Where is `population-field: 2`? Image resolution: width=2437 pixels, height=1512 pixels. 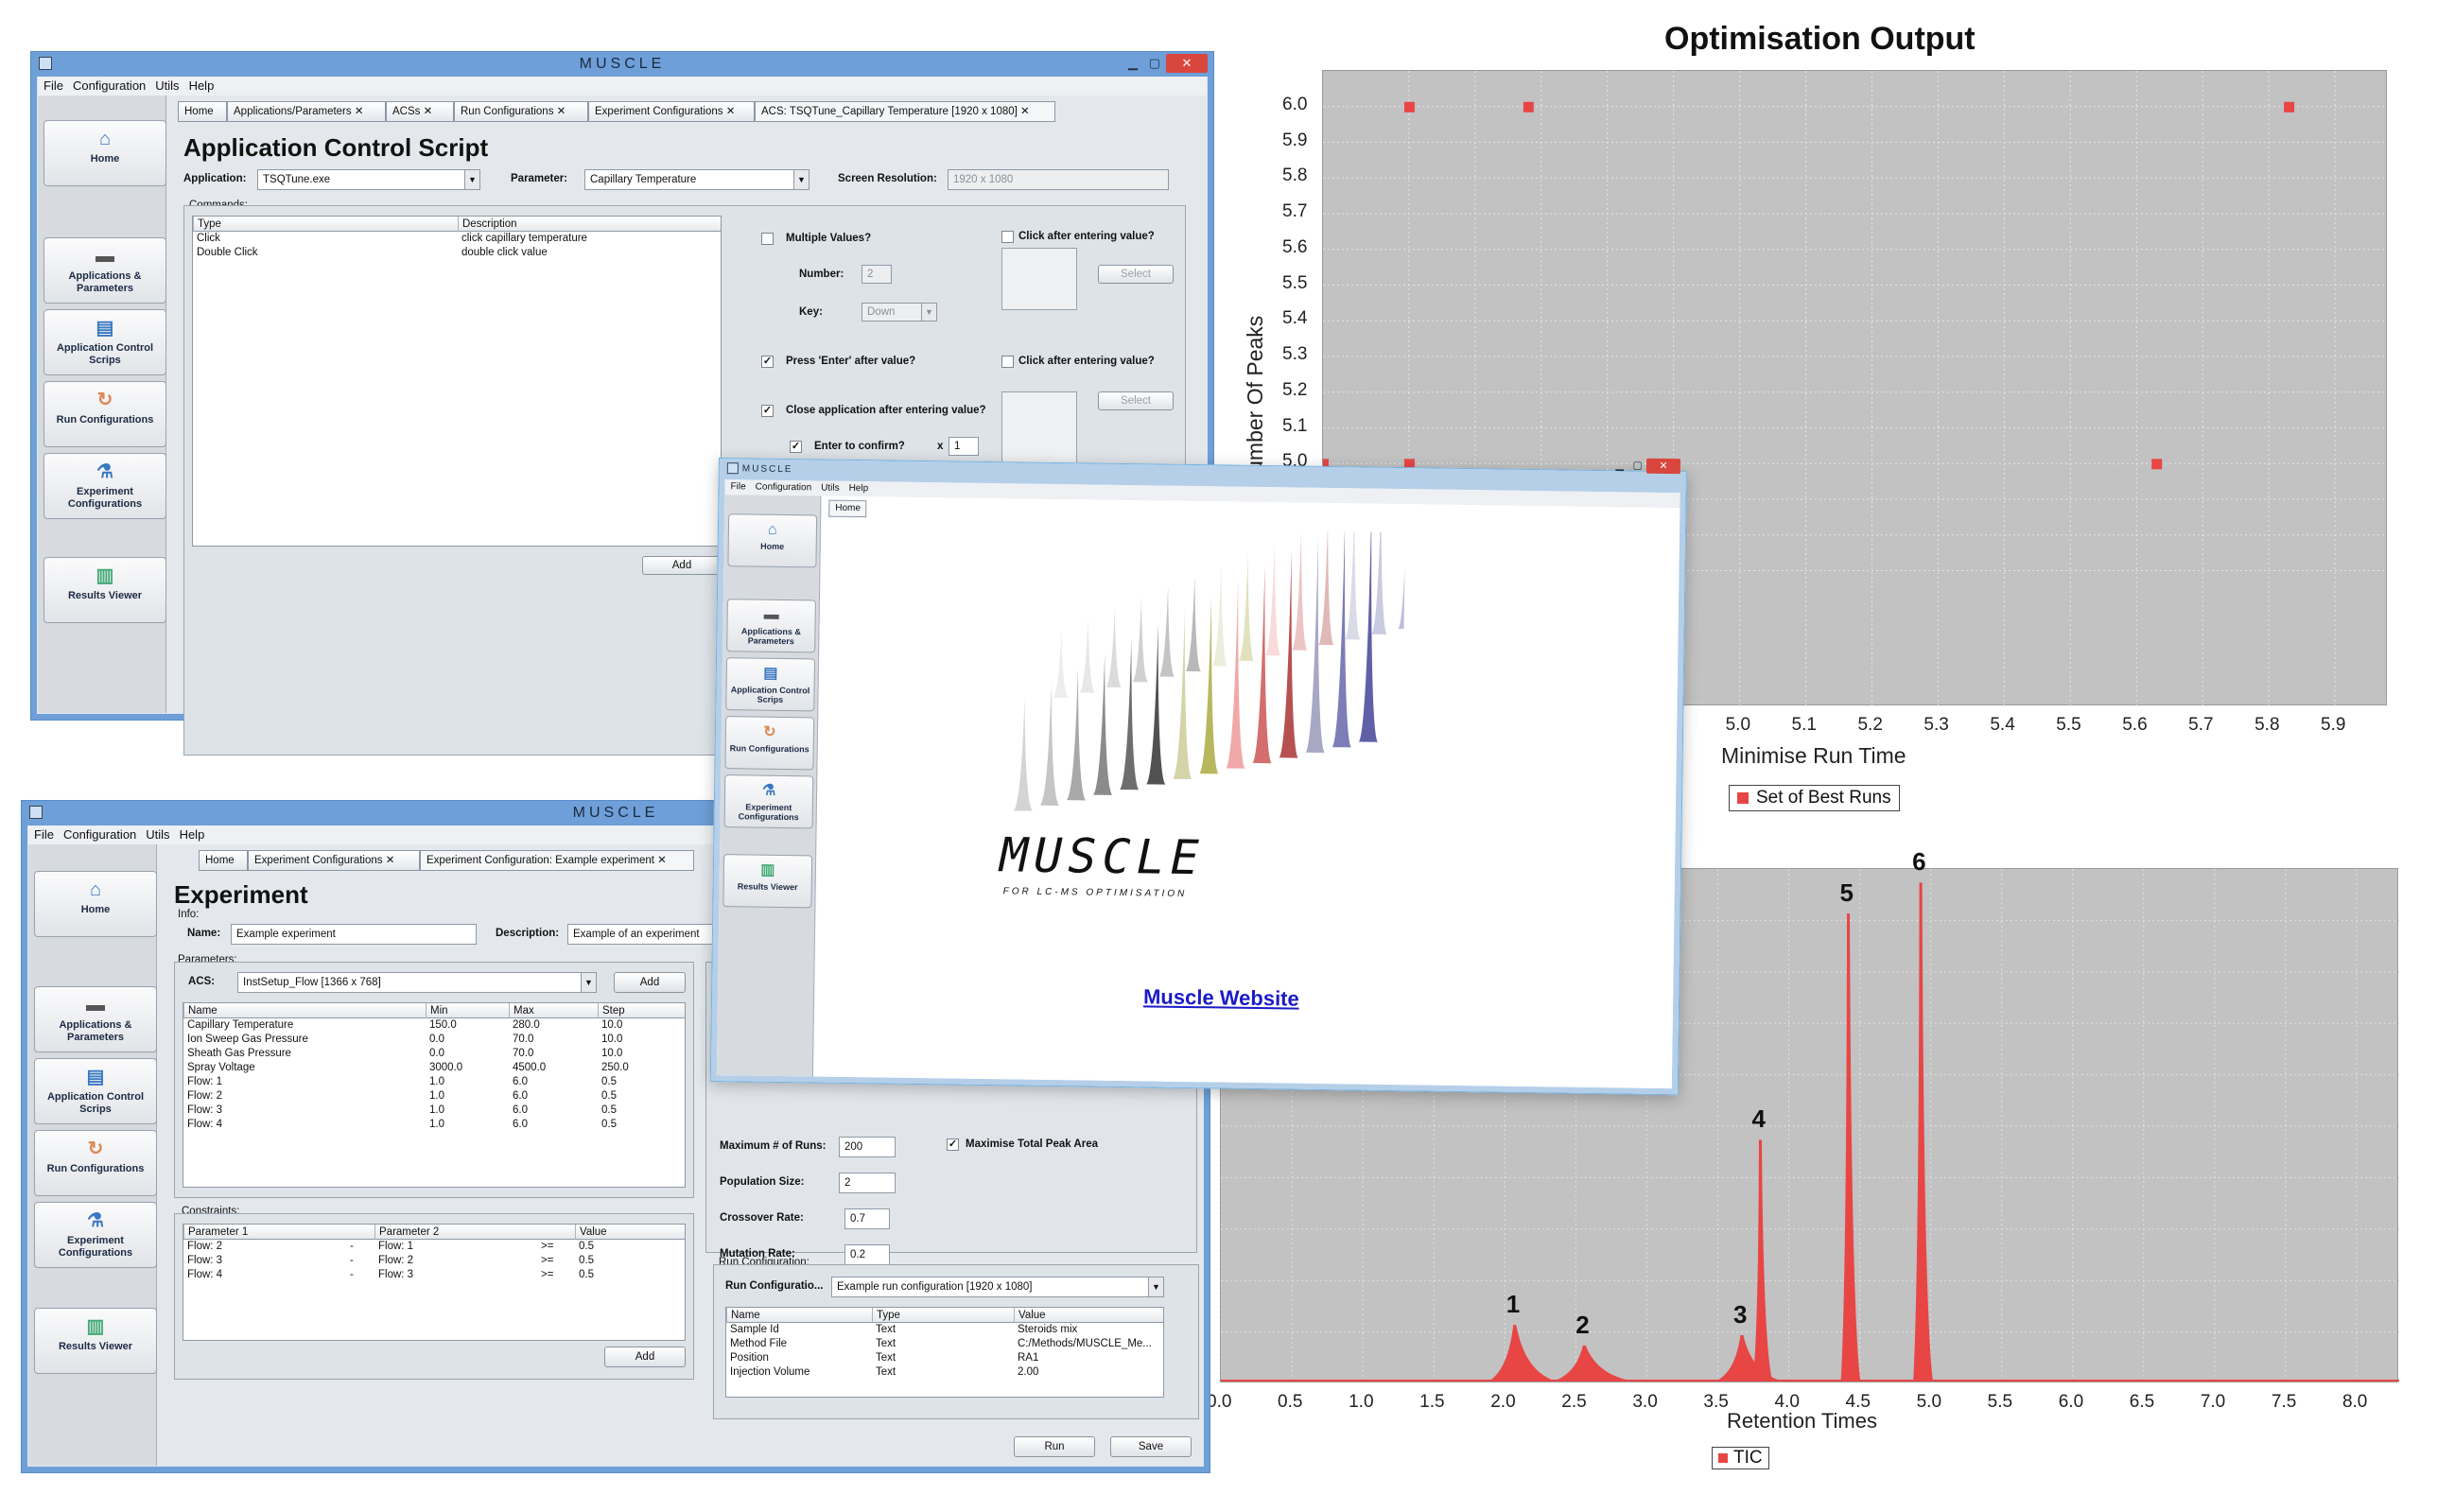
population-field: 2 is located at coordinates (868, 1183).